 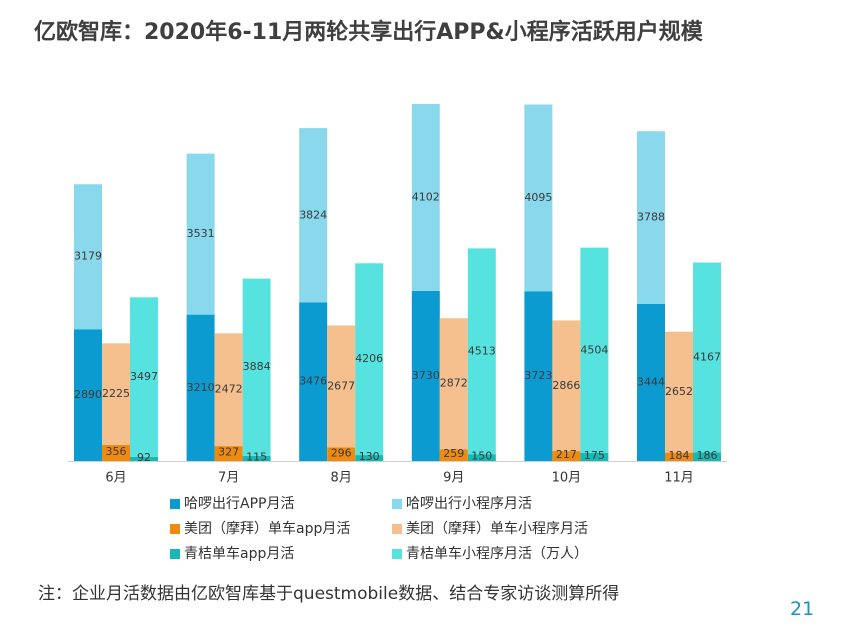 What do you see at coordinates (239, 553) in the screenshot?
I see `legend-label-4: 青桔单车app月活` at bounding box center [239, 553].